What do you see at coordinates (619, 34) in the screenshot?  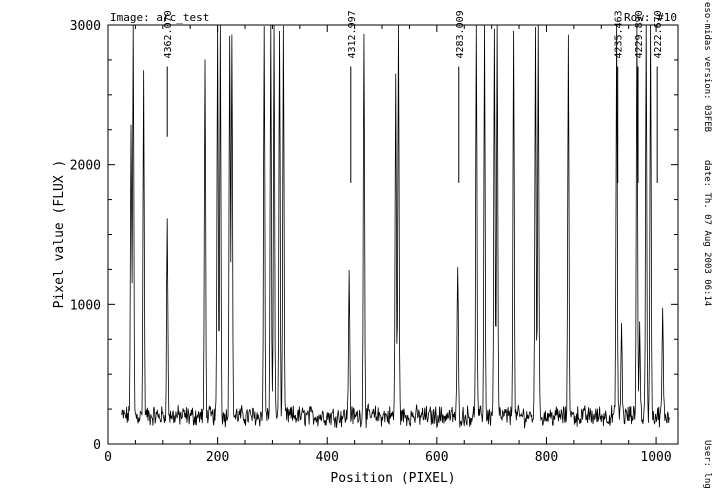 I see `line-id-label: 4235.463` at bounding box center [619, 34].